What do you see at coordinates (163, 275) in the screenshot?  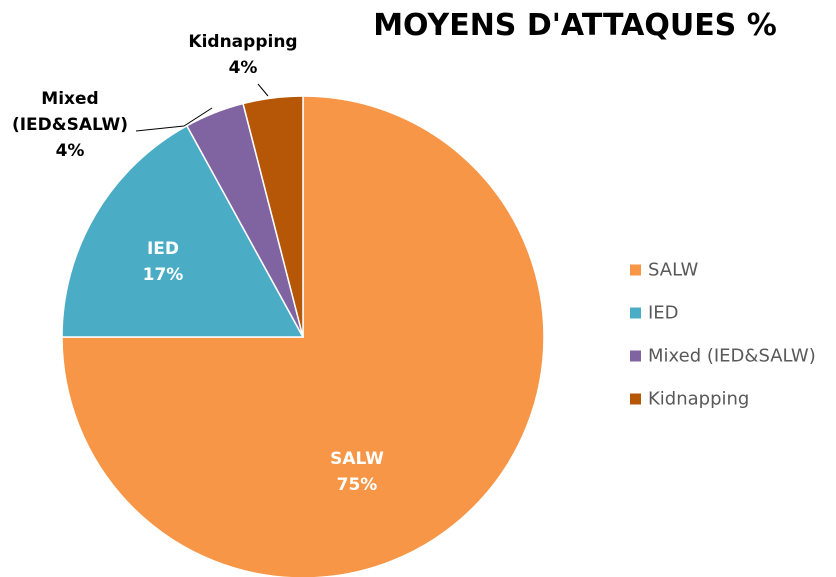 I see `label-value: 17%` at bounding box center [163, 275].